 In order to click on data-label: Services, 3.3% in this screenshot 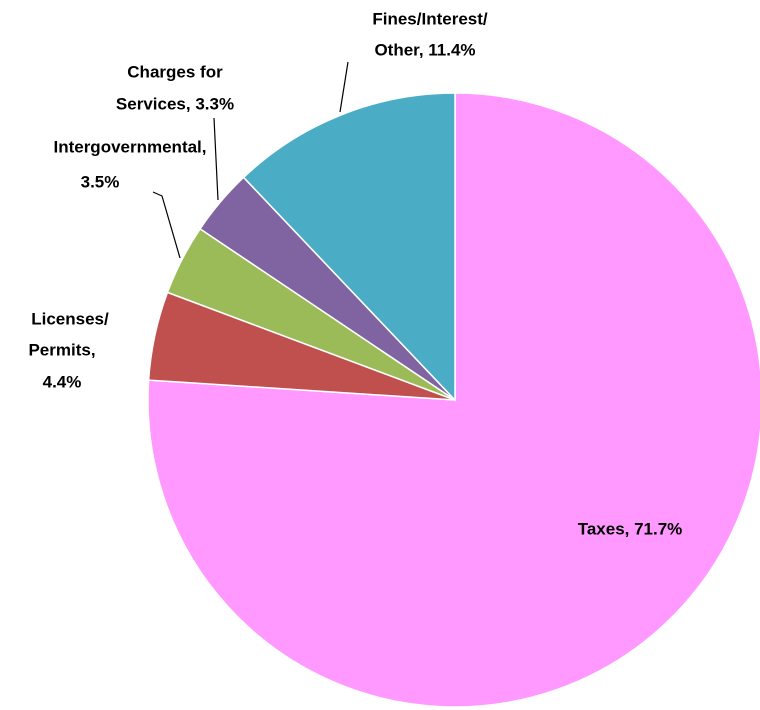, I will do `click(175, 103)`.